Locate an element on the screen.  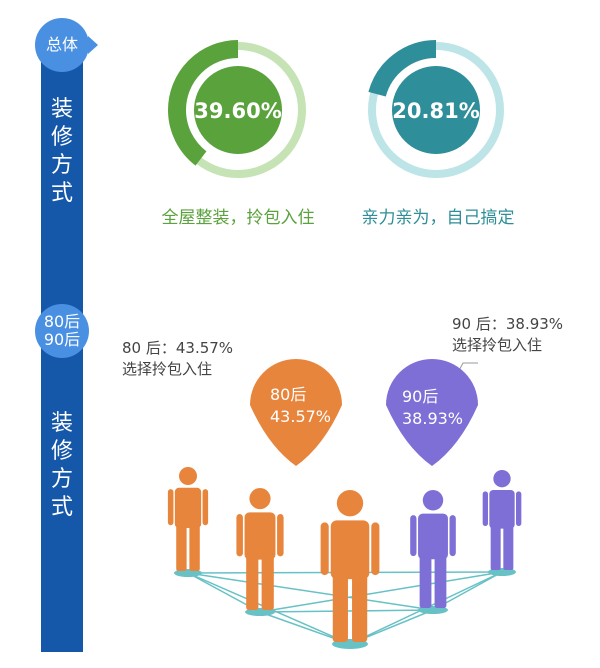
badge-line-80: 80后 is located at coordinates (62, 321).